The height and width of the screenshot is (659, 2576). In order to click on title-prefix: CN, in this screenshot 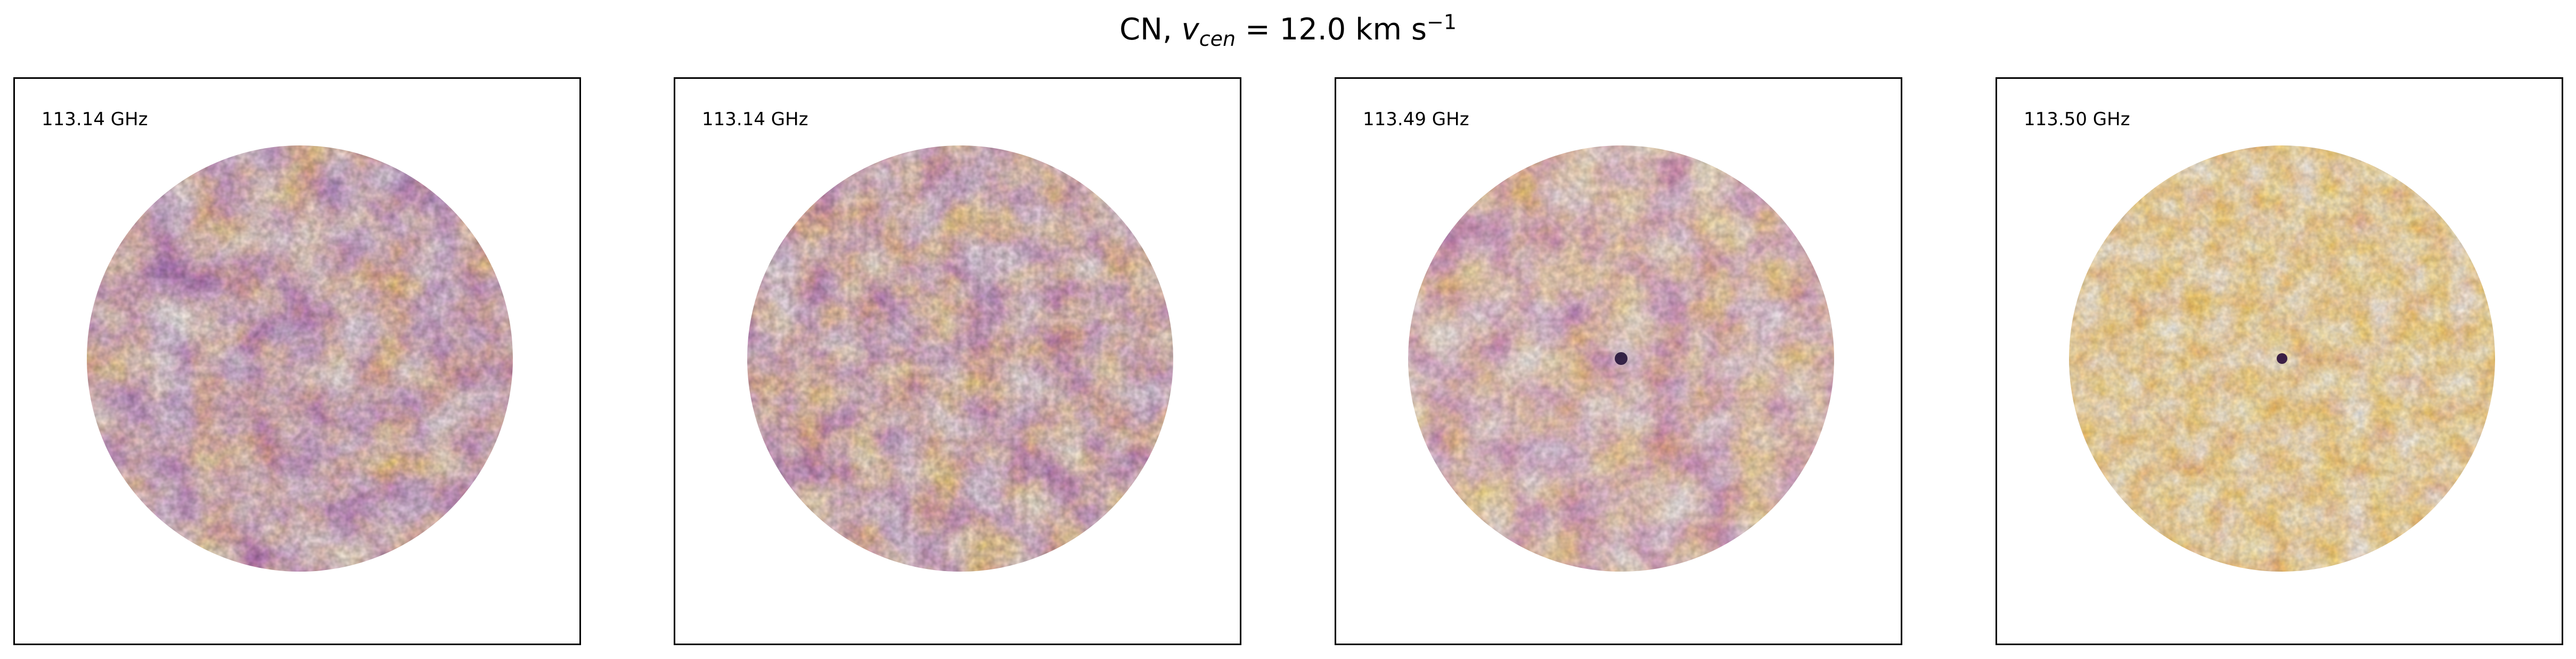, I will do `click(1151, 29)`.